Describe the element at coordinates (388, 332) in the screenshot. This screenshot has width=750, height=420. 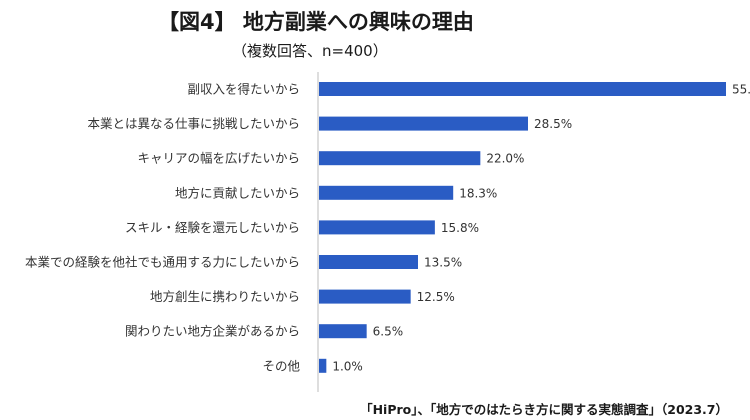
I see `value-label: 6.5%` at that location.